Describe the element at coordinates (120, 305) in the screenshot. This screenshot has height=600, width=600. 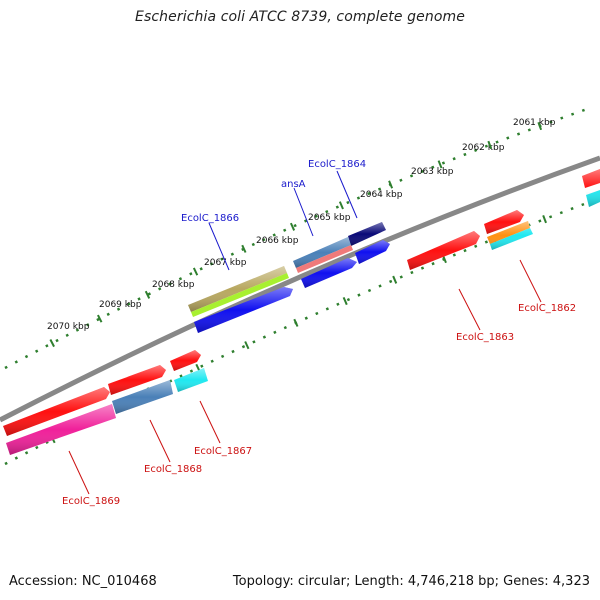
I see `kbp-label: 2069 kbp` at that location.